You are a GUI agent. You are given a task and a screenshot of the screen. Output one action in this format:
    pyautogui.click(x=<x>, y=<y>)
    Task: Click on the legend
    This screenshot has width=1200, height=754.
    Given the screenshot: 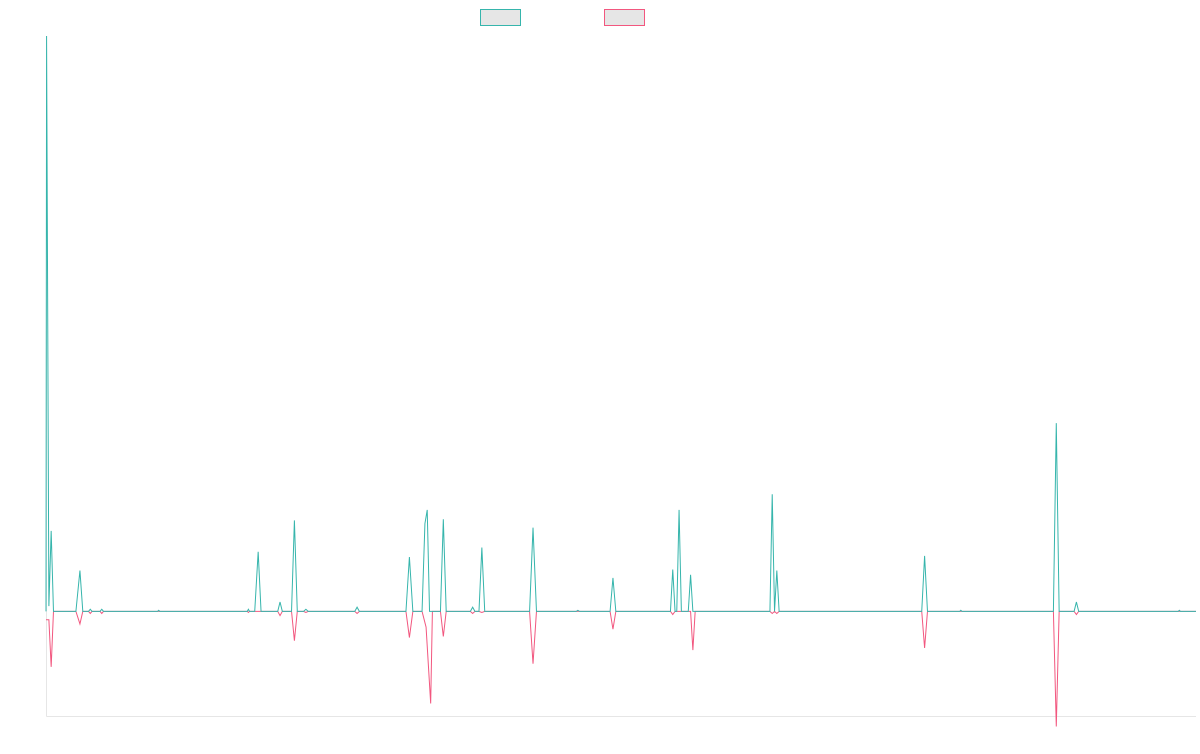 What is the action you would take?
    pyautogui.click(x=562, y=17)
    